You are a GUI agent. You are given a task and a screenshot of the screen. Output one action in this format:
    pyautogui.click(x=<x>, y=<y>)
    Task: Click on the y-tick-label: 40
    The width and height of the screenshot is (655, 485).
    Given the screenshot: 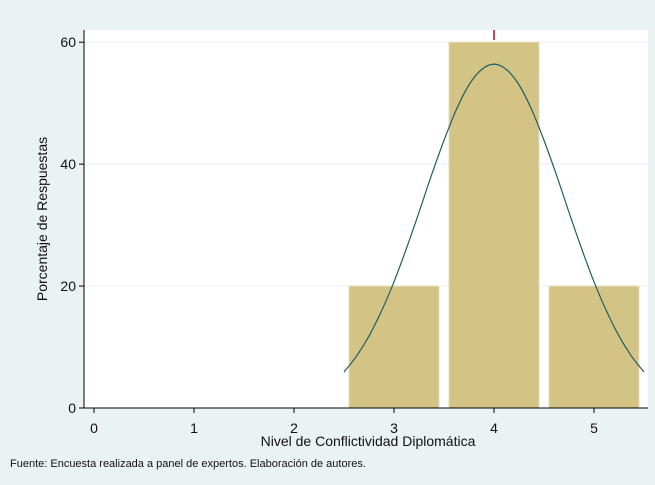 What is the action you would take?
    pyautogui.click(x=68, y=164)
    